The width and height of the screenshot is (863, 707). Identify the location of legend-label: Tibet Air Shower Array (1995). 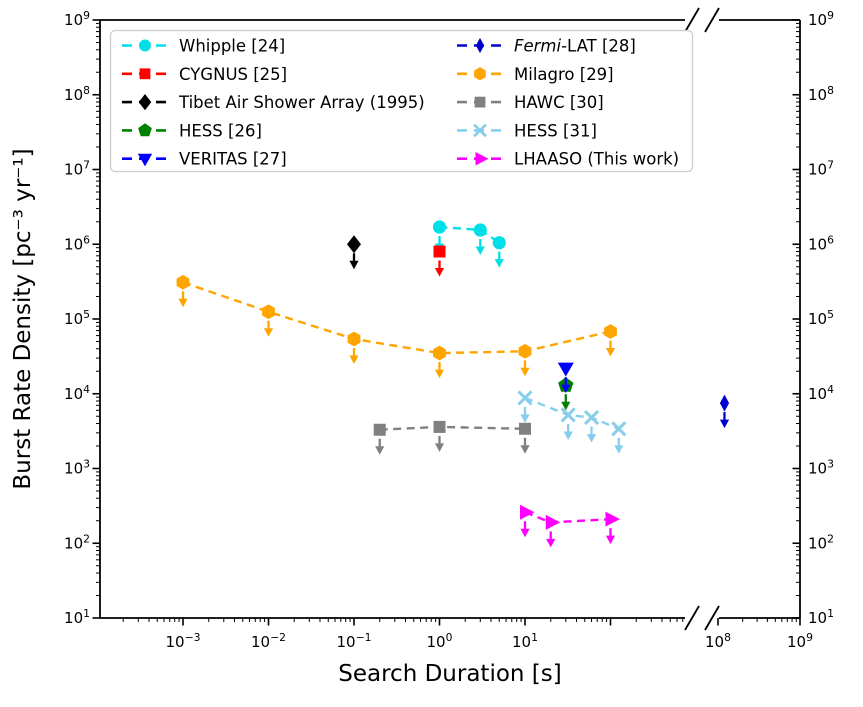
(301, 102).